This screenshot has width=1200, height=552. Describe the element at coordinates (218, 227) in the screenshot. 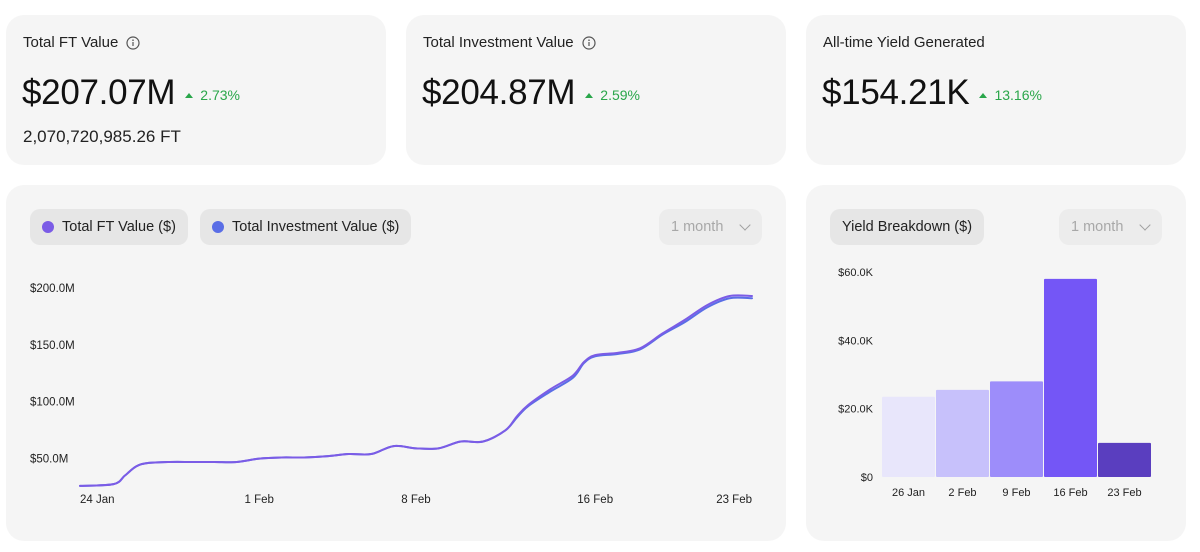

I see `legend-dot-investment` at that location.